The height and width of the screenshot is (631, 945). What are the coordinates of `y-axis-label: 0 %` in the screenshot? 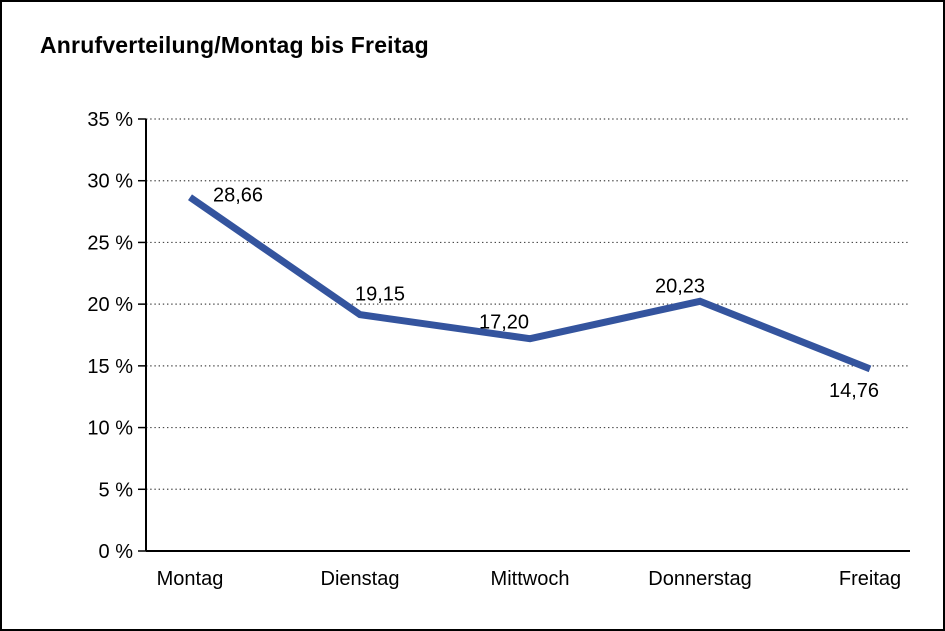 It's located at (116, 552).